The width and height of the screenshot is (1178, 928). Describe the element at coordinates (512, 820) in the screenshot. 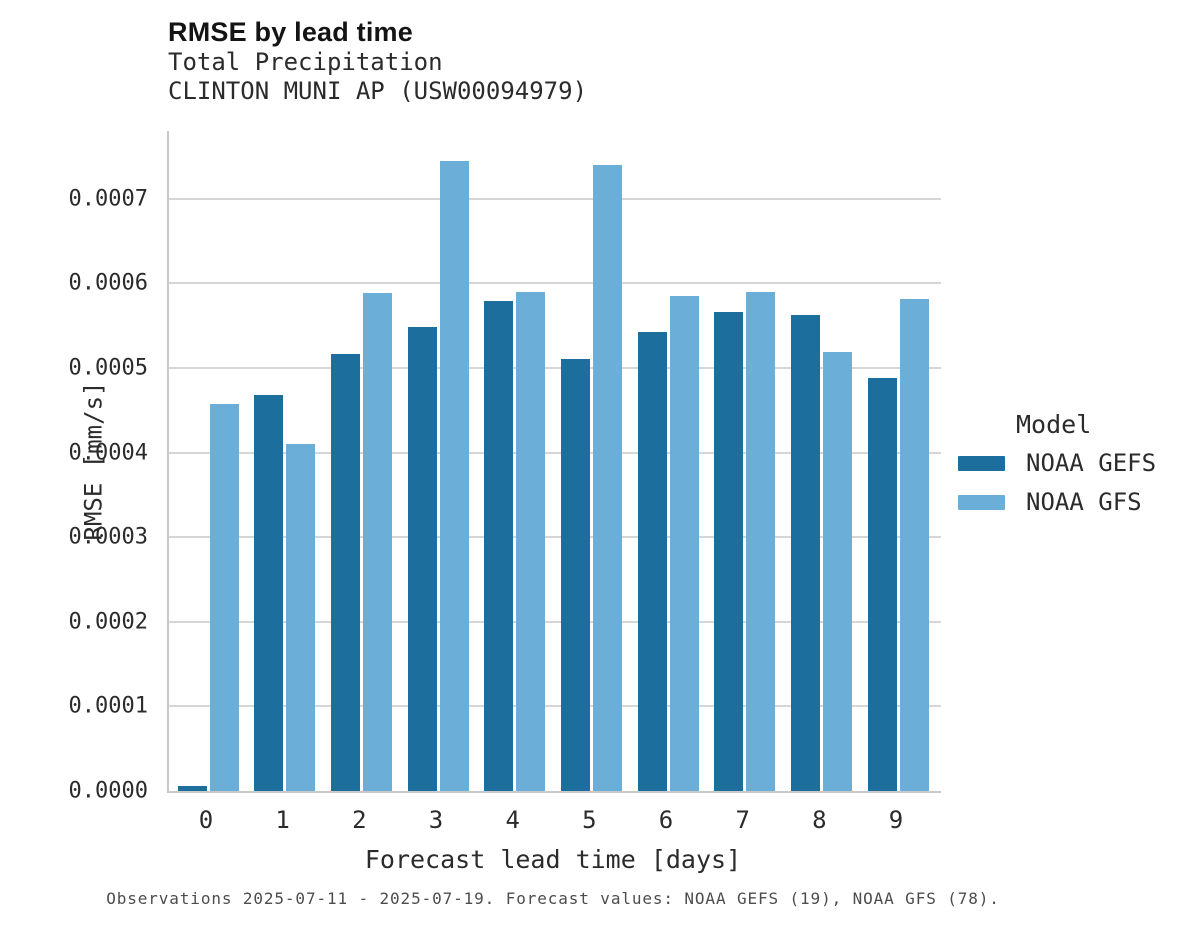

I see `x-tick-label: 4` at that location.